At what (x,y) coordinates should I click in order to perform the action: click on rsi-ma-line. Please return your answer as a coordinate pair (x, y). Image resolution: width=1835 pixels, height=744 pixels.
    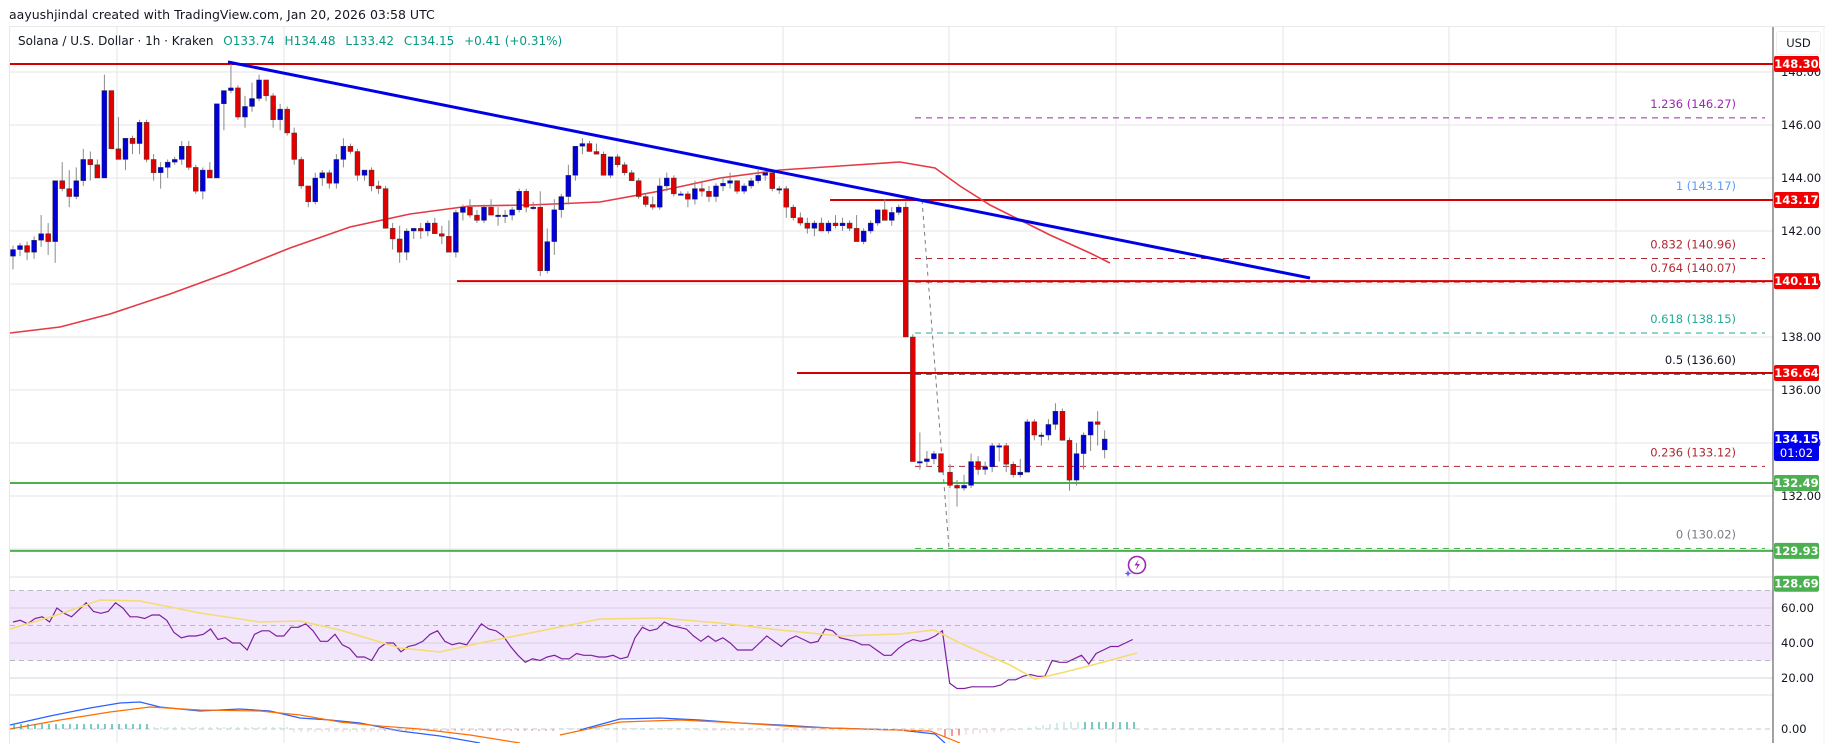
    Looking at the image, I should click on (573, 639).